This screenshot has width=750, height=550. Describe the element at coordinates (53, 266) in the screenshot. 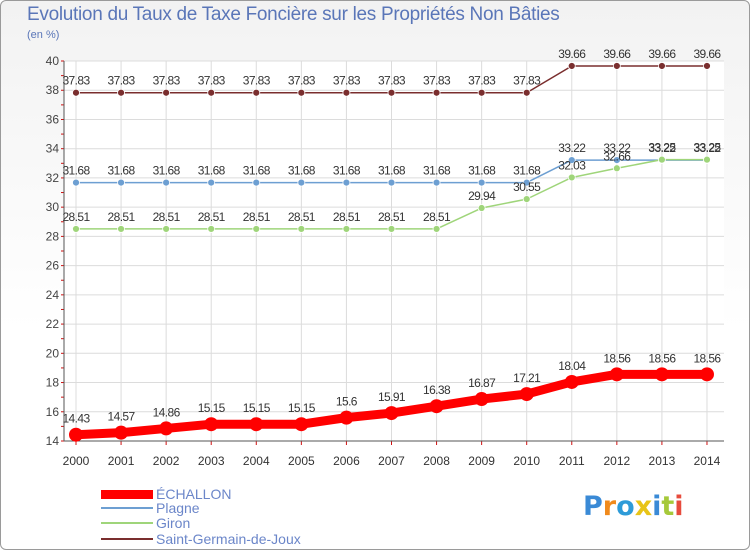

I see `y-tick-label: 26` at that location.